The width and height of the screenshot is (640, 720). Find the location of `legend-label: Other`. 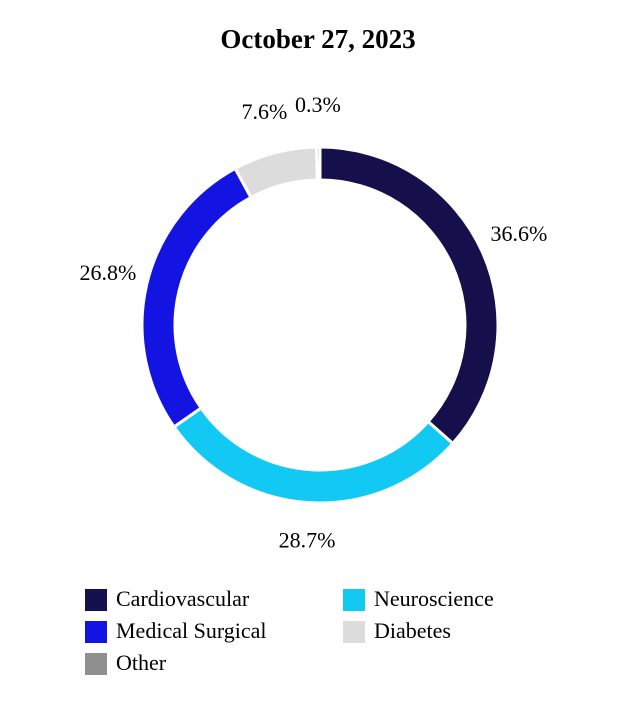

legend-label: Other is located at coordinates (141, 662).